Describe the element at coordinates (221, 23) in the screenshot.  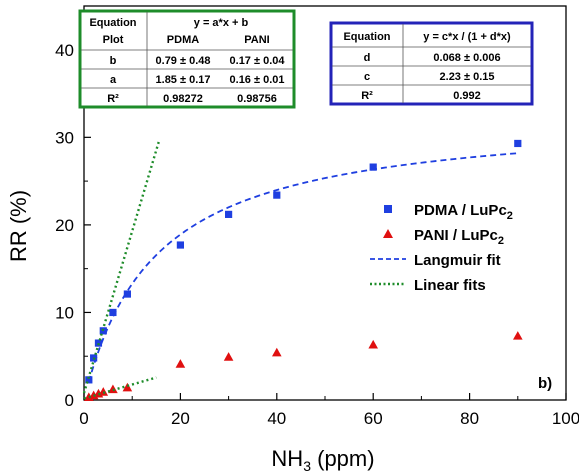
I see `table-linear-equation: y = a*x + b` at that location.